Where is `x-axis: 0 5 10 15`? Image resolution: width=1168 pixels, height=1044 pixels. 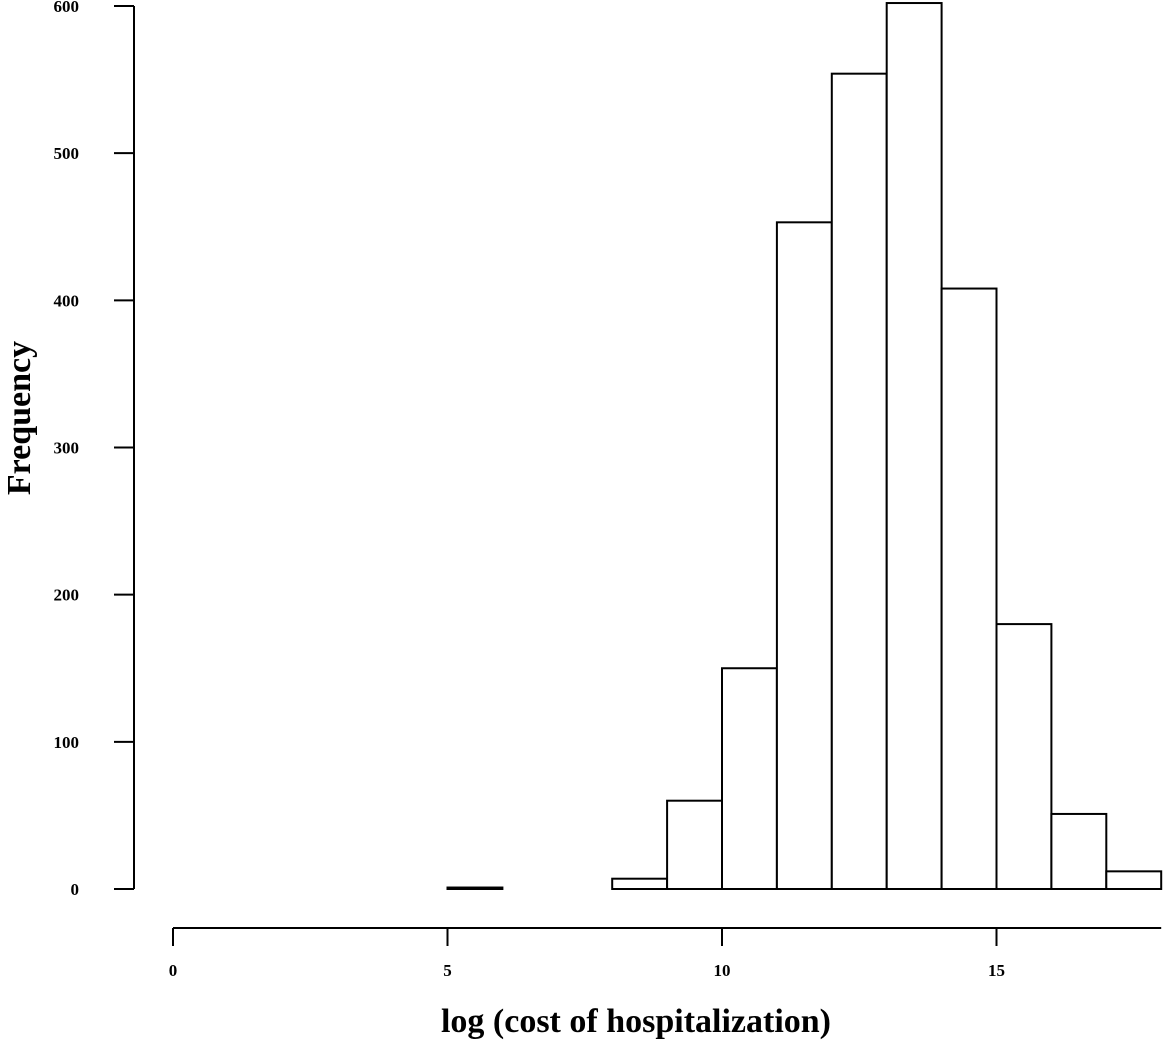
x-axis: 0 5 10 15 is located at coordinates (665, 953).